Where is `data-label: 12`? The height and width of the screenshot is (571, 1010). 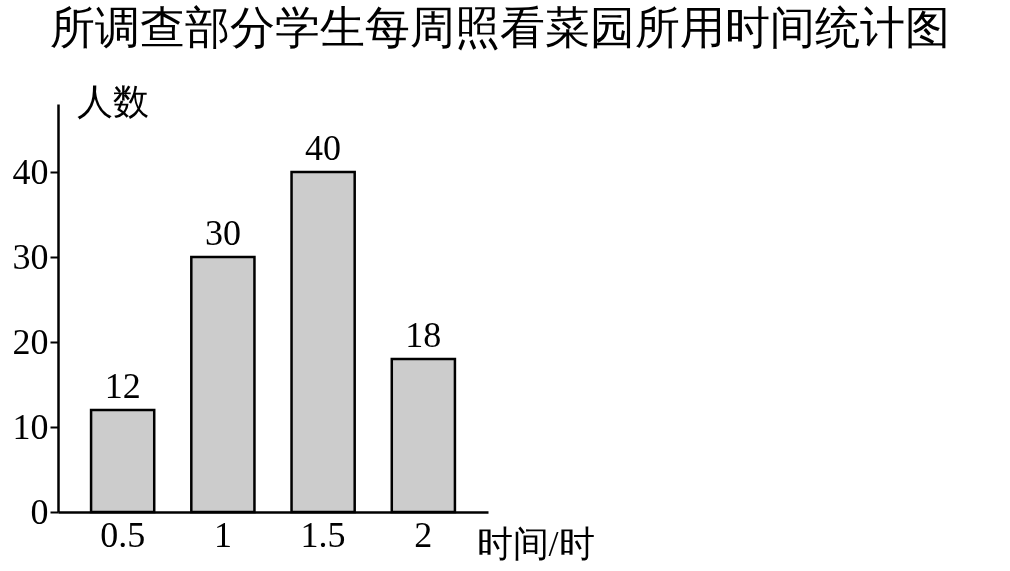
data-label: 12 is located at coordinates (122, 386).